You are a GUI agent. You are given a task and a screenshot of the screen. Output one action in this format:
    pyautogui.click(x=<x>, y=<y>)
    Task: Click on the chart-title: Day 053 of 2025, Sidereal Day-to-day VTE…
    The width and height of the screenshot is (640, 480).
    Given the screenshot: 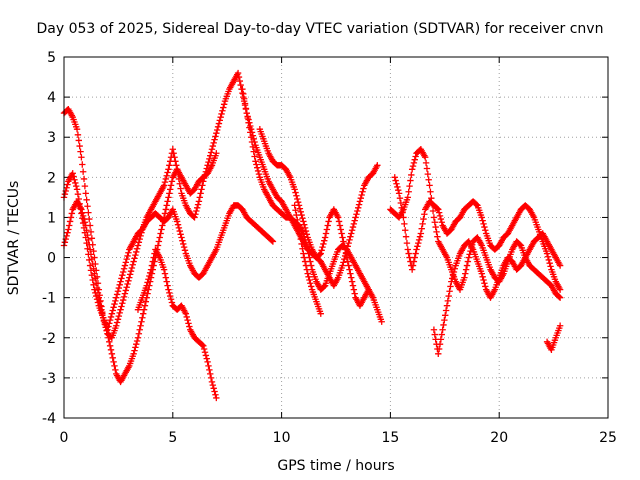 What is the action you would take?
    pyautogui.click(x=320, y=29)
    